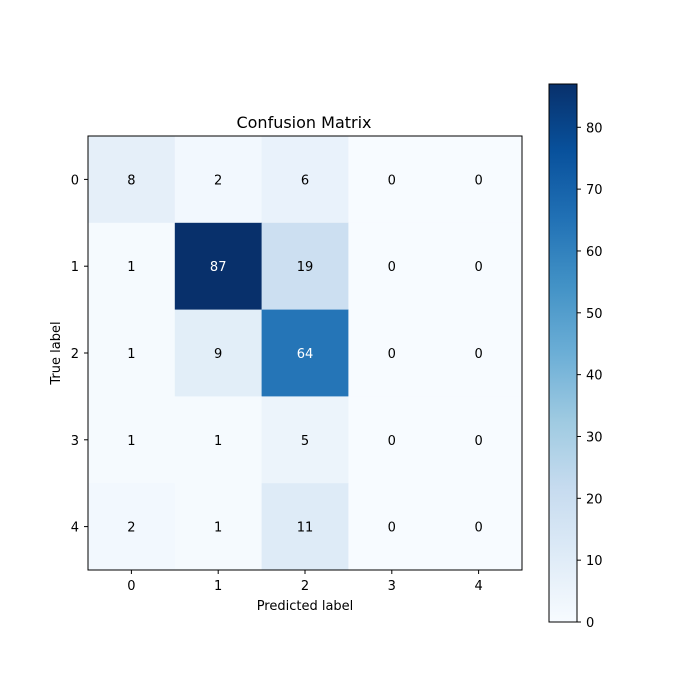  I want to click on x-tick-label: 0, so click(131, 586).